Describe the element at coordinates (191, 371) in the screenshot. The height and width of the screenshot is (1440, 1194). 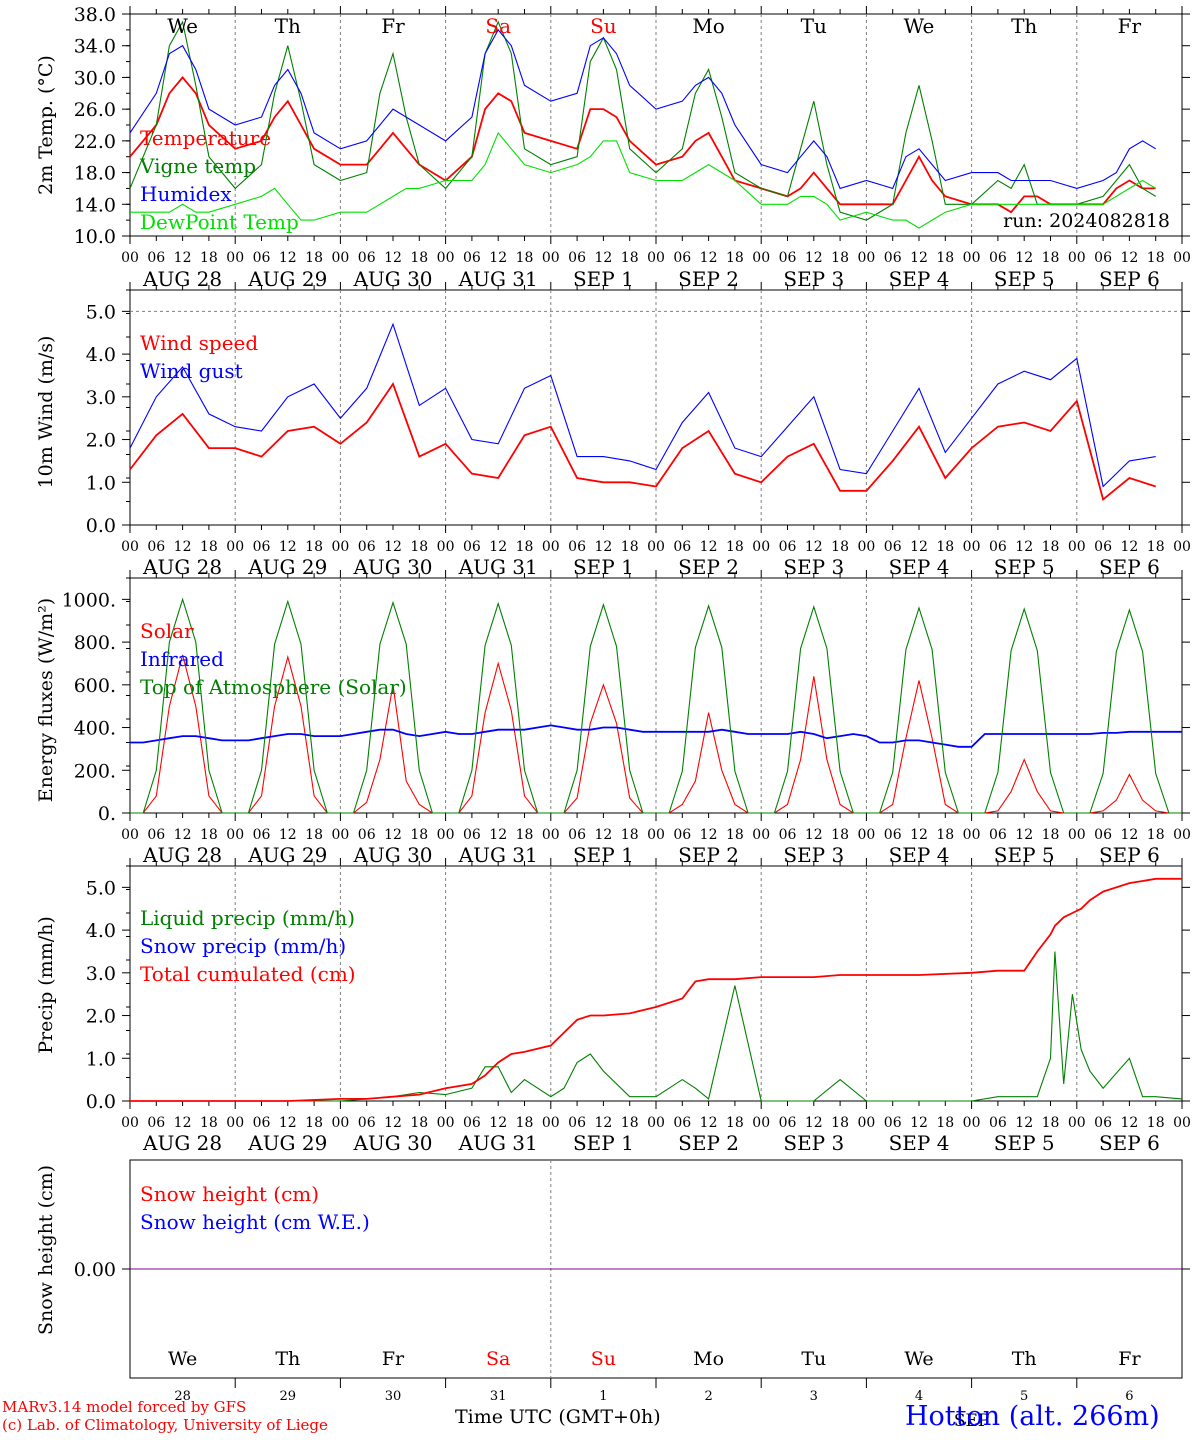
I see `legend-entry: Wind gust` at that location.